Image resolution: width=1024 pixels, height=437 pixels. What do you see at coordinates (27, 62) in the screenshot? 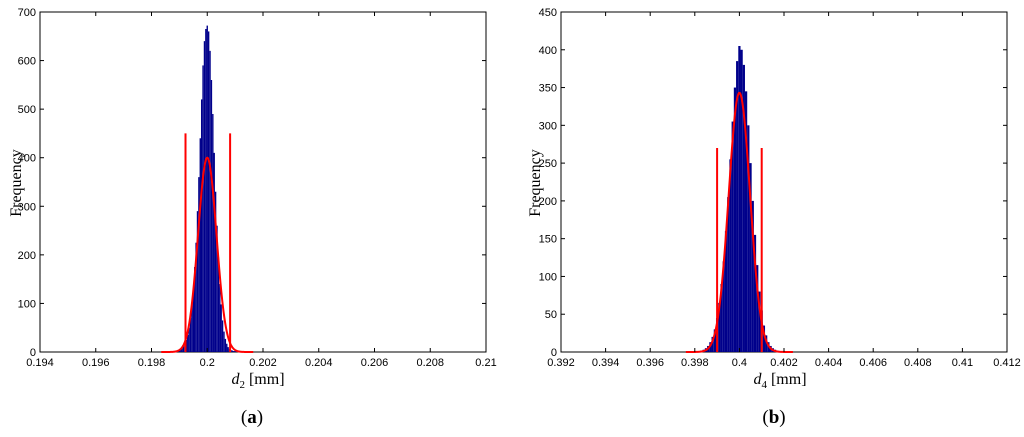
I see `y-tick-label: 600` at bounding box center [27, 62].